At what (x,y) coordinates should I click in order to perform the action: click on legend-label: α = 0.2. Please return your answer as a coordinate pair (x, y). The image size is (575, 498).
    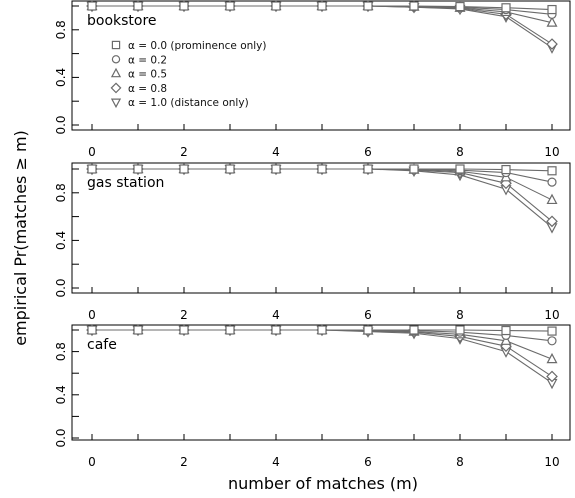
    Looking at the image, I should click on (147, 60).